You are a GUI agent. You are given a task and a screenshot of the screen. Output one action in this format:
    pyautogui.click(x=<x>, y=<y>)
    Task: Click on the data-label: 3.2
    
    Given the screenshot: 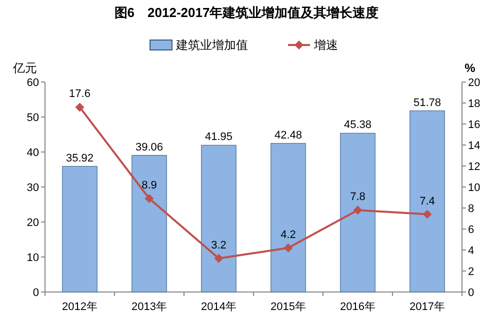 What is the action you would take?
    pyautogui.click(x=218, y=245)
    